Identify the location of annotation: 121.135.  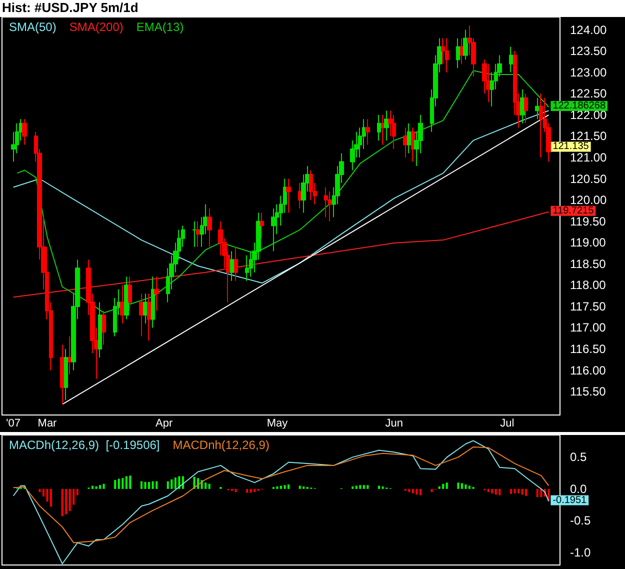
(571, 146).